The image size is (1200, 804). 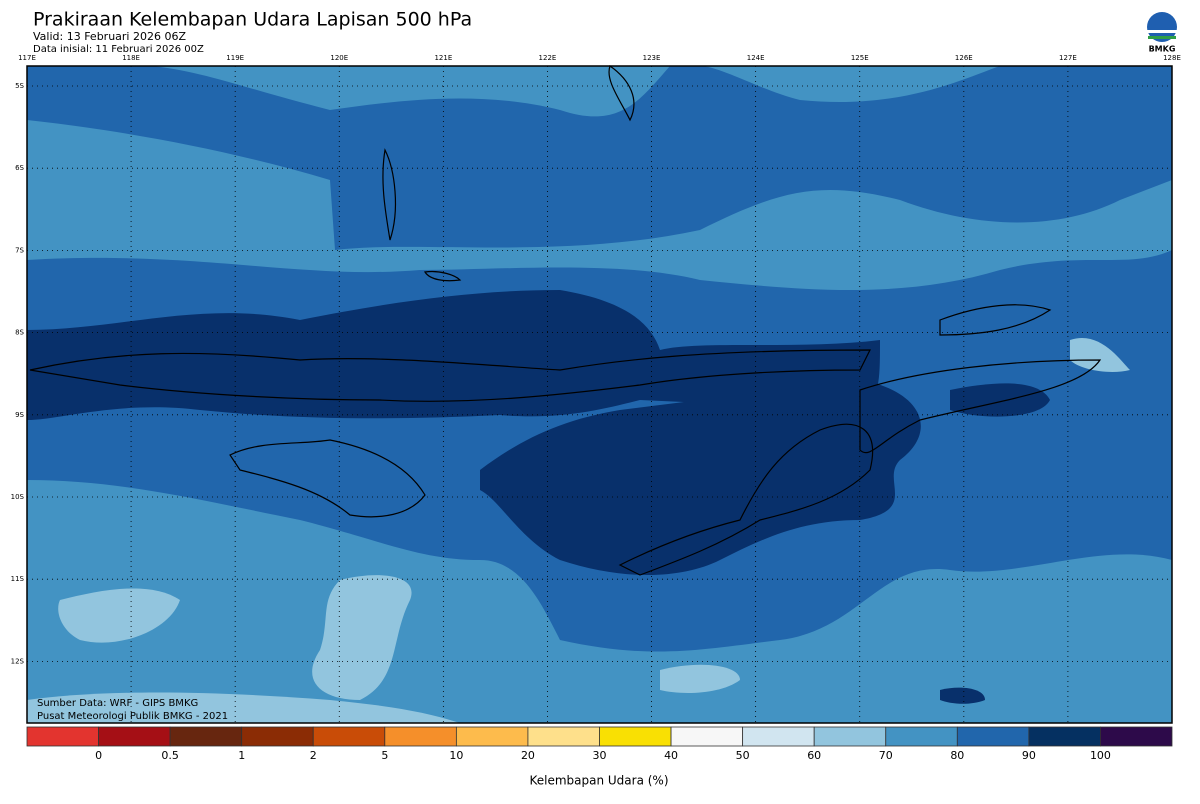 What do you see at coordinates (339, 58) in the screenshot?
I see `lon-label: 120E` at bounding box center [339, 58].